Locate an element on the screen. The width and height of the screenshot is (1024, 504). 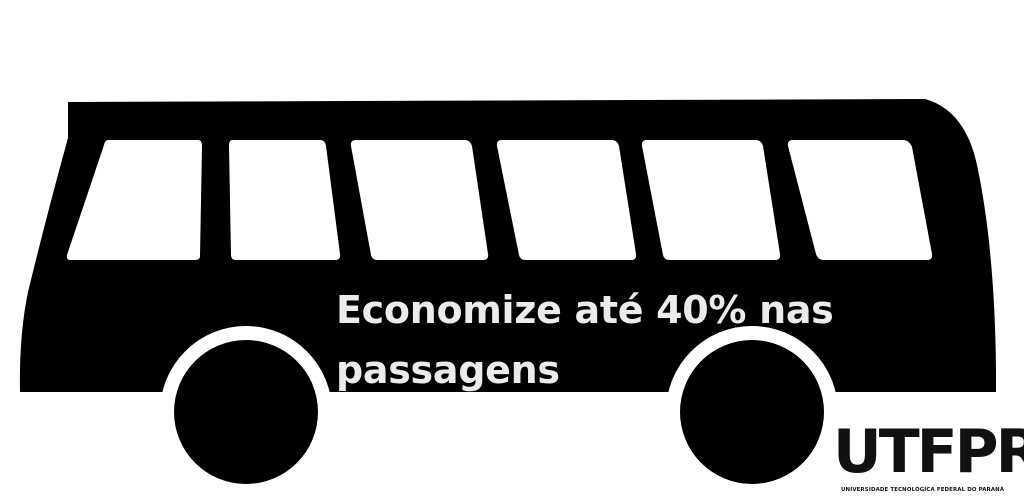
logo-letter-t: T is located at coordinates (899, 452).